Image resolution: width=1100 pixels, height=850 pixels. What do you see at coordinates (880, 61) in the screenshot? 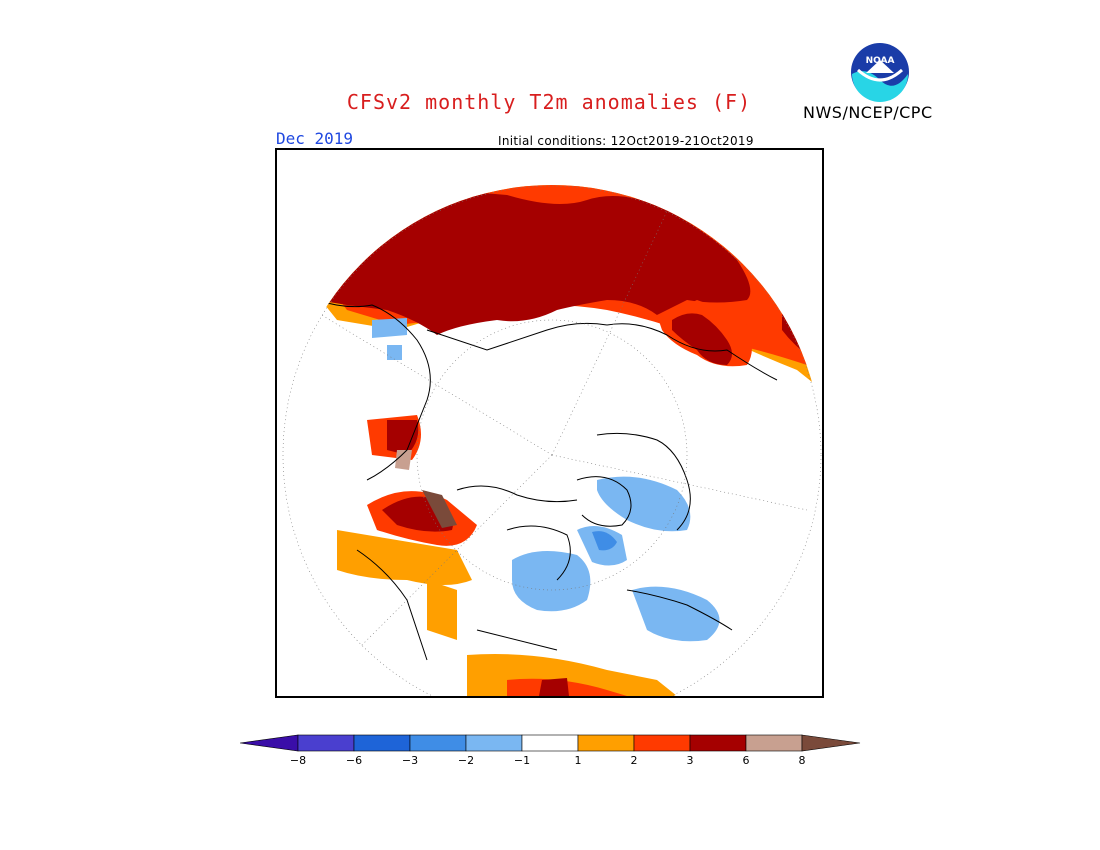
I see `svg-text: NOAA` at bounding box center [880, 61].